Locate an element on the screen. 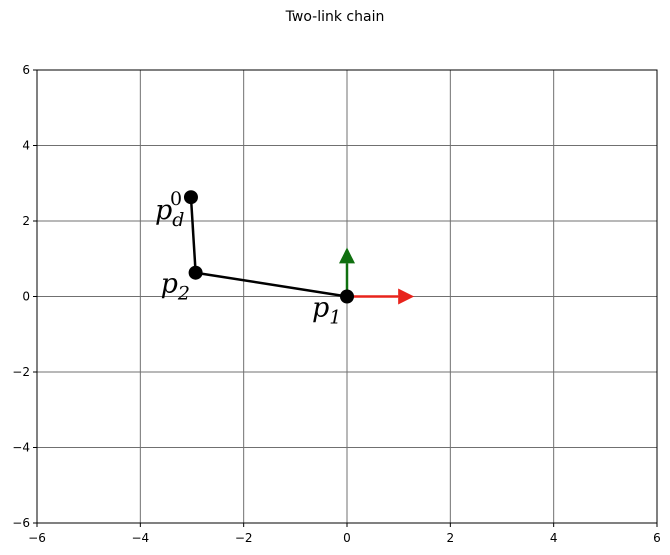  x-tick-label: 0 is located at coordinates (347, 538).